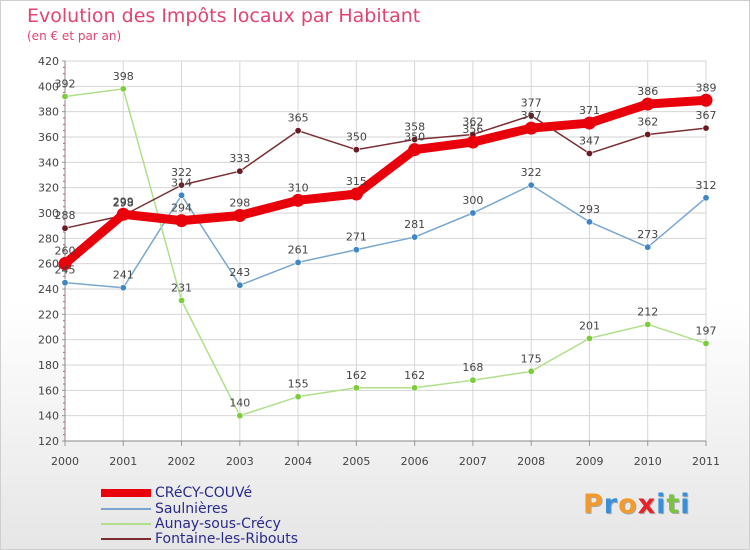 This screenshot has height=550, width=750. Describe the element at coordinates (48, 314) in the screenshot. I see `y-tick-label: 220` at that location.